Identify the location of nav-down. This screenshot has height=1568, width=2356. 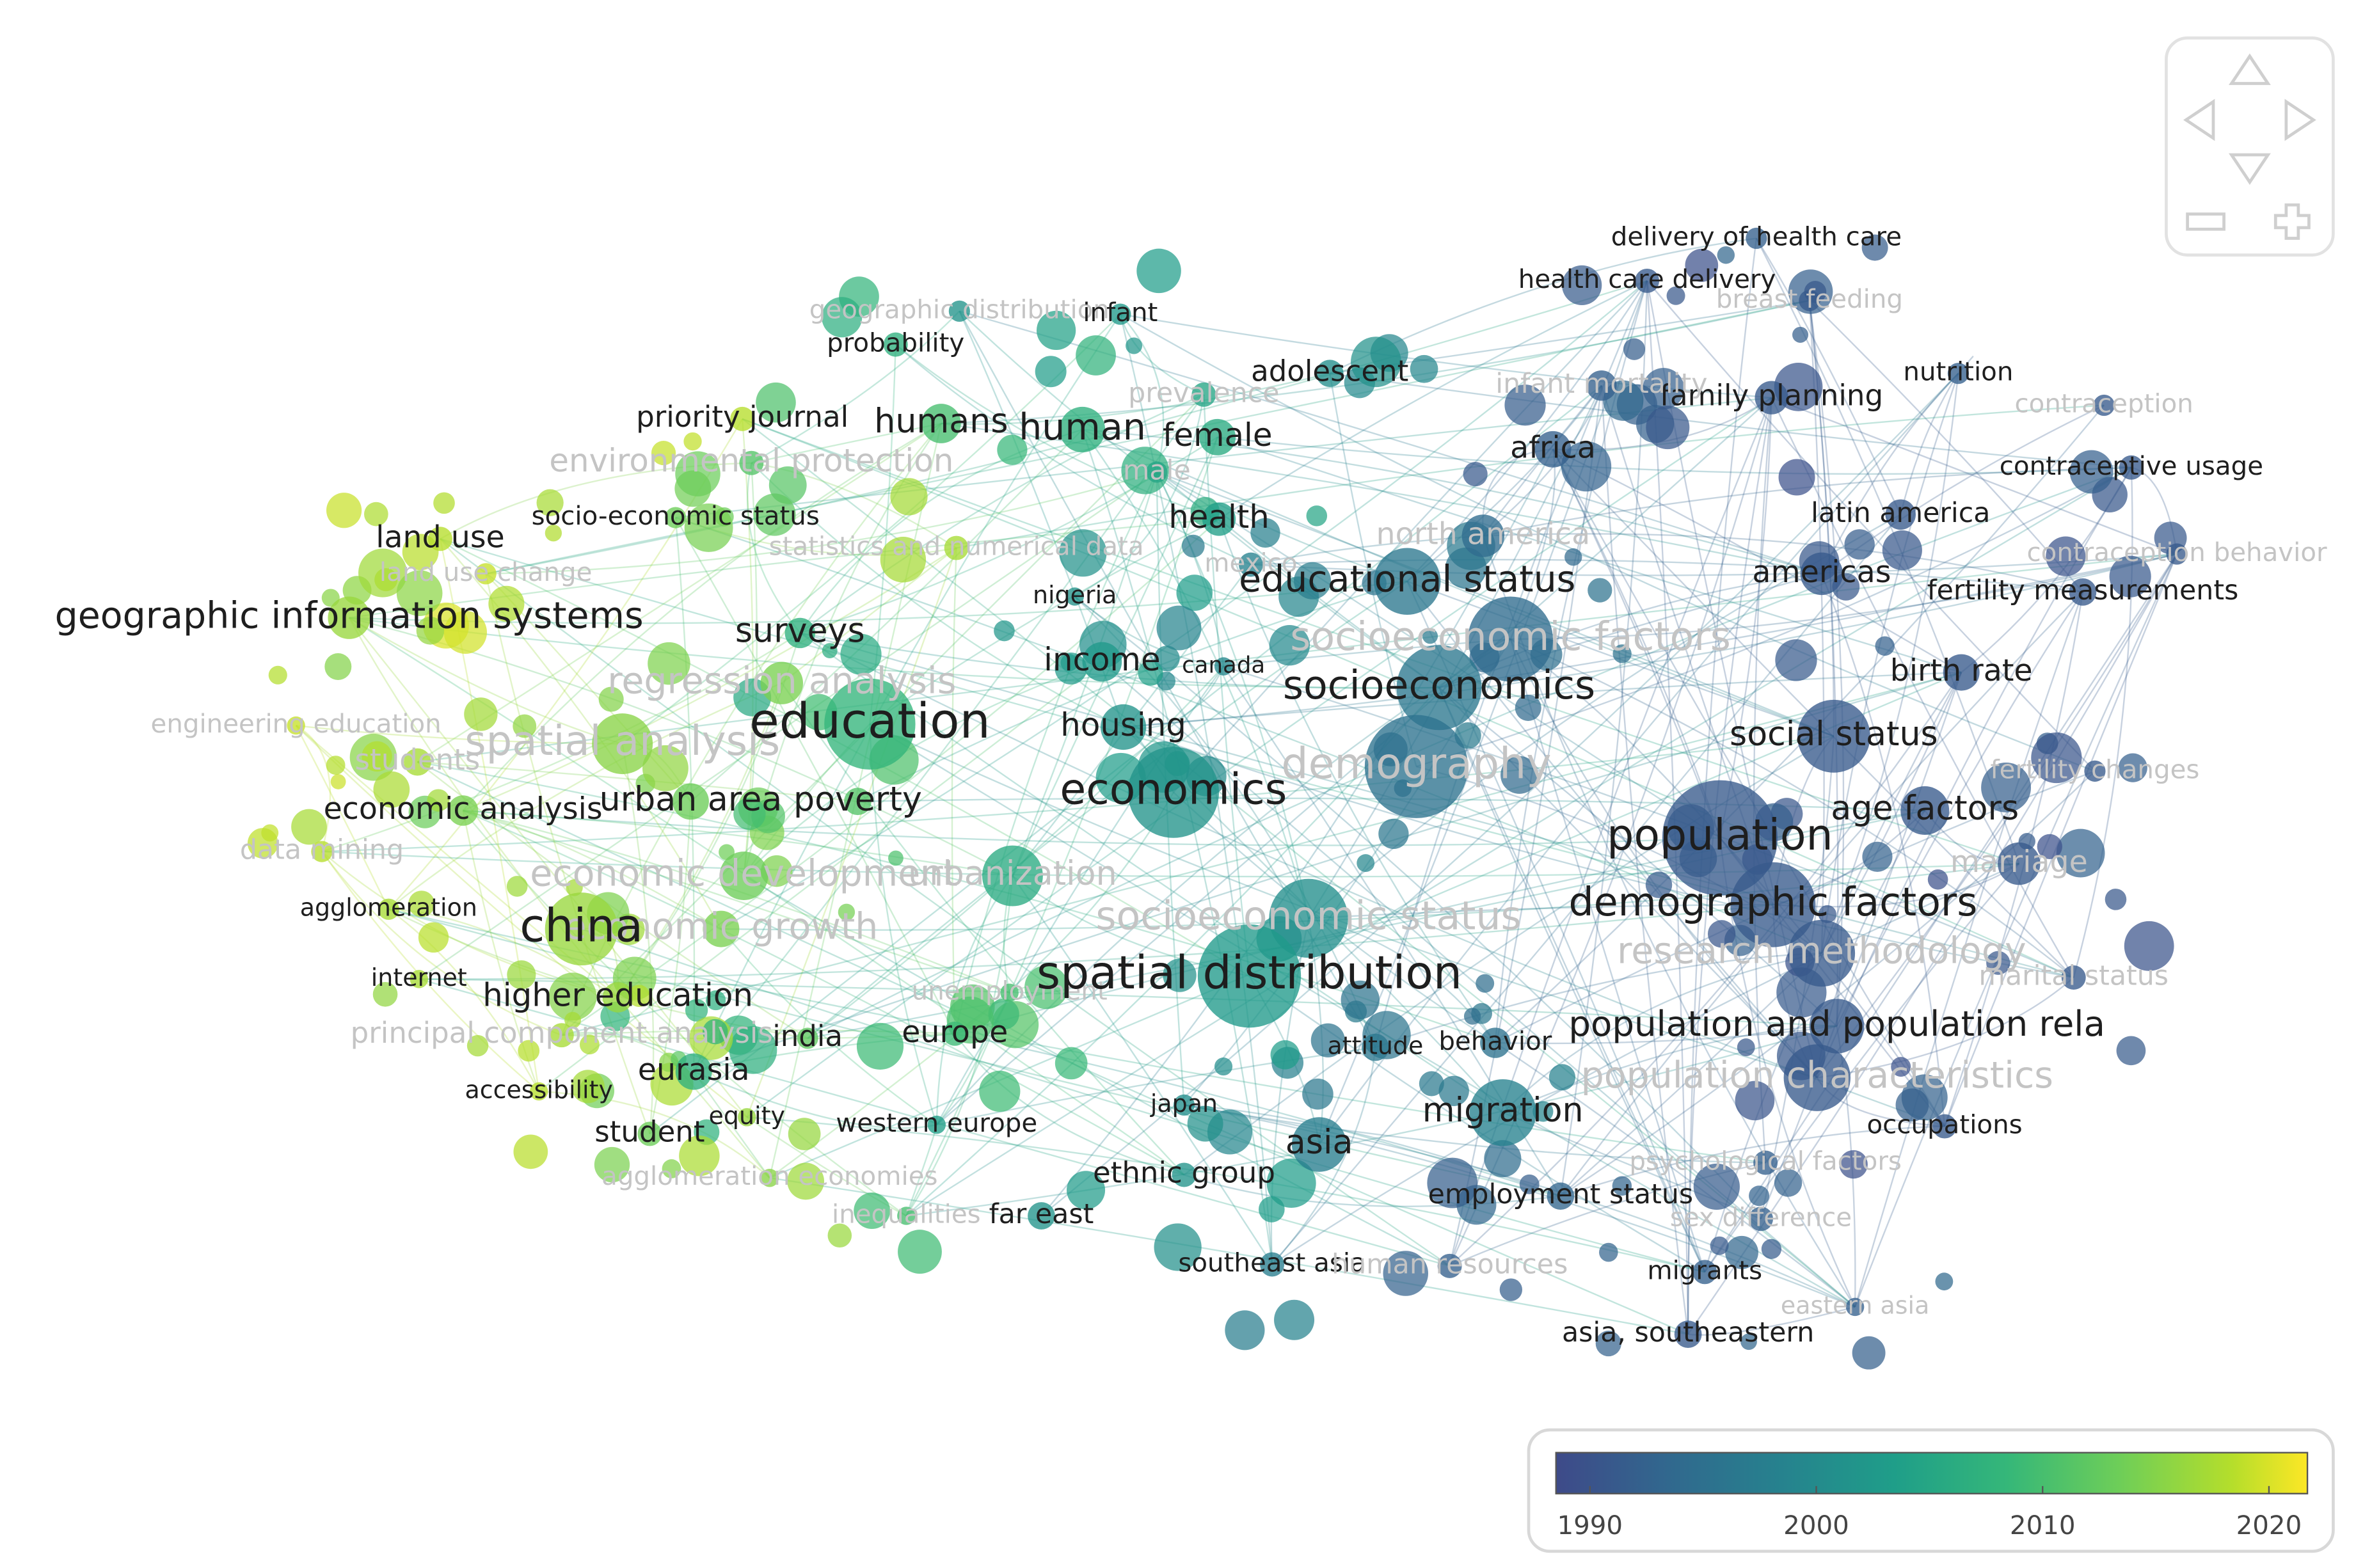
(2250, 169).